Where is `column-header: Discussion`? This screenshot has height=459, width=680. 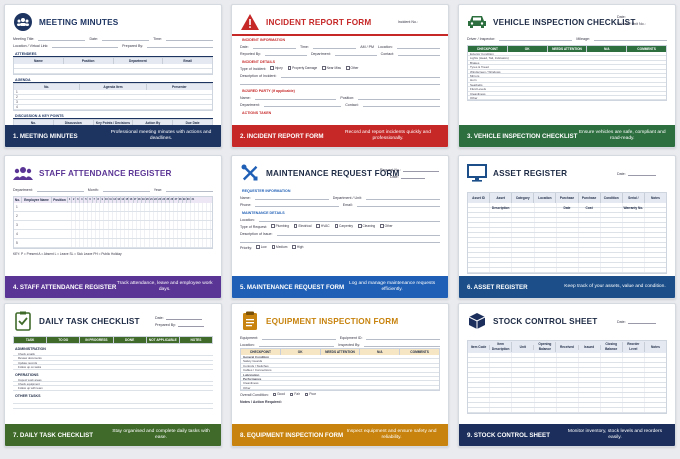 column-header: Discussion is located at coordinates (74, 123).